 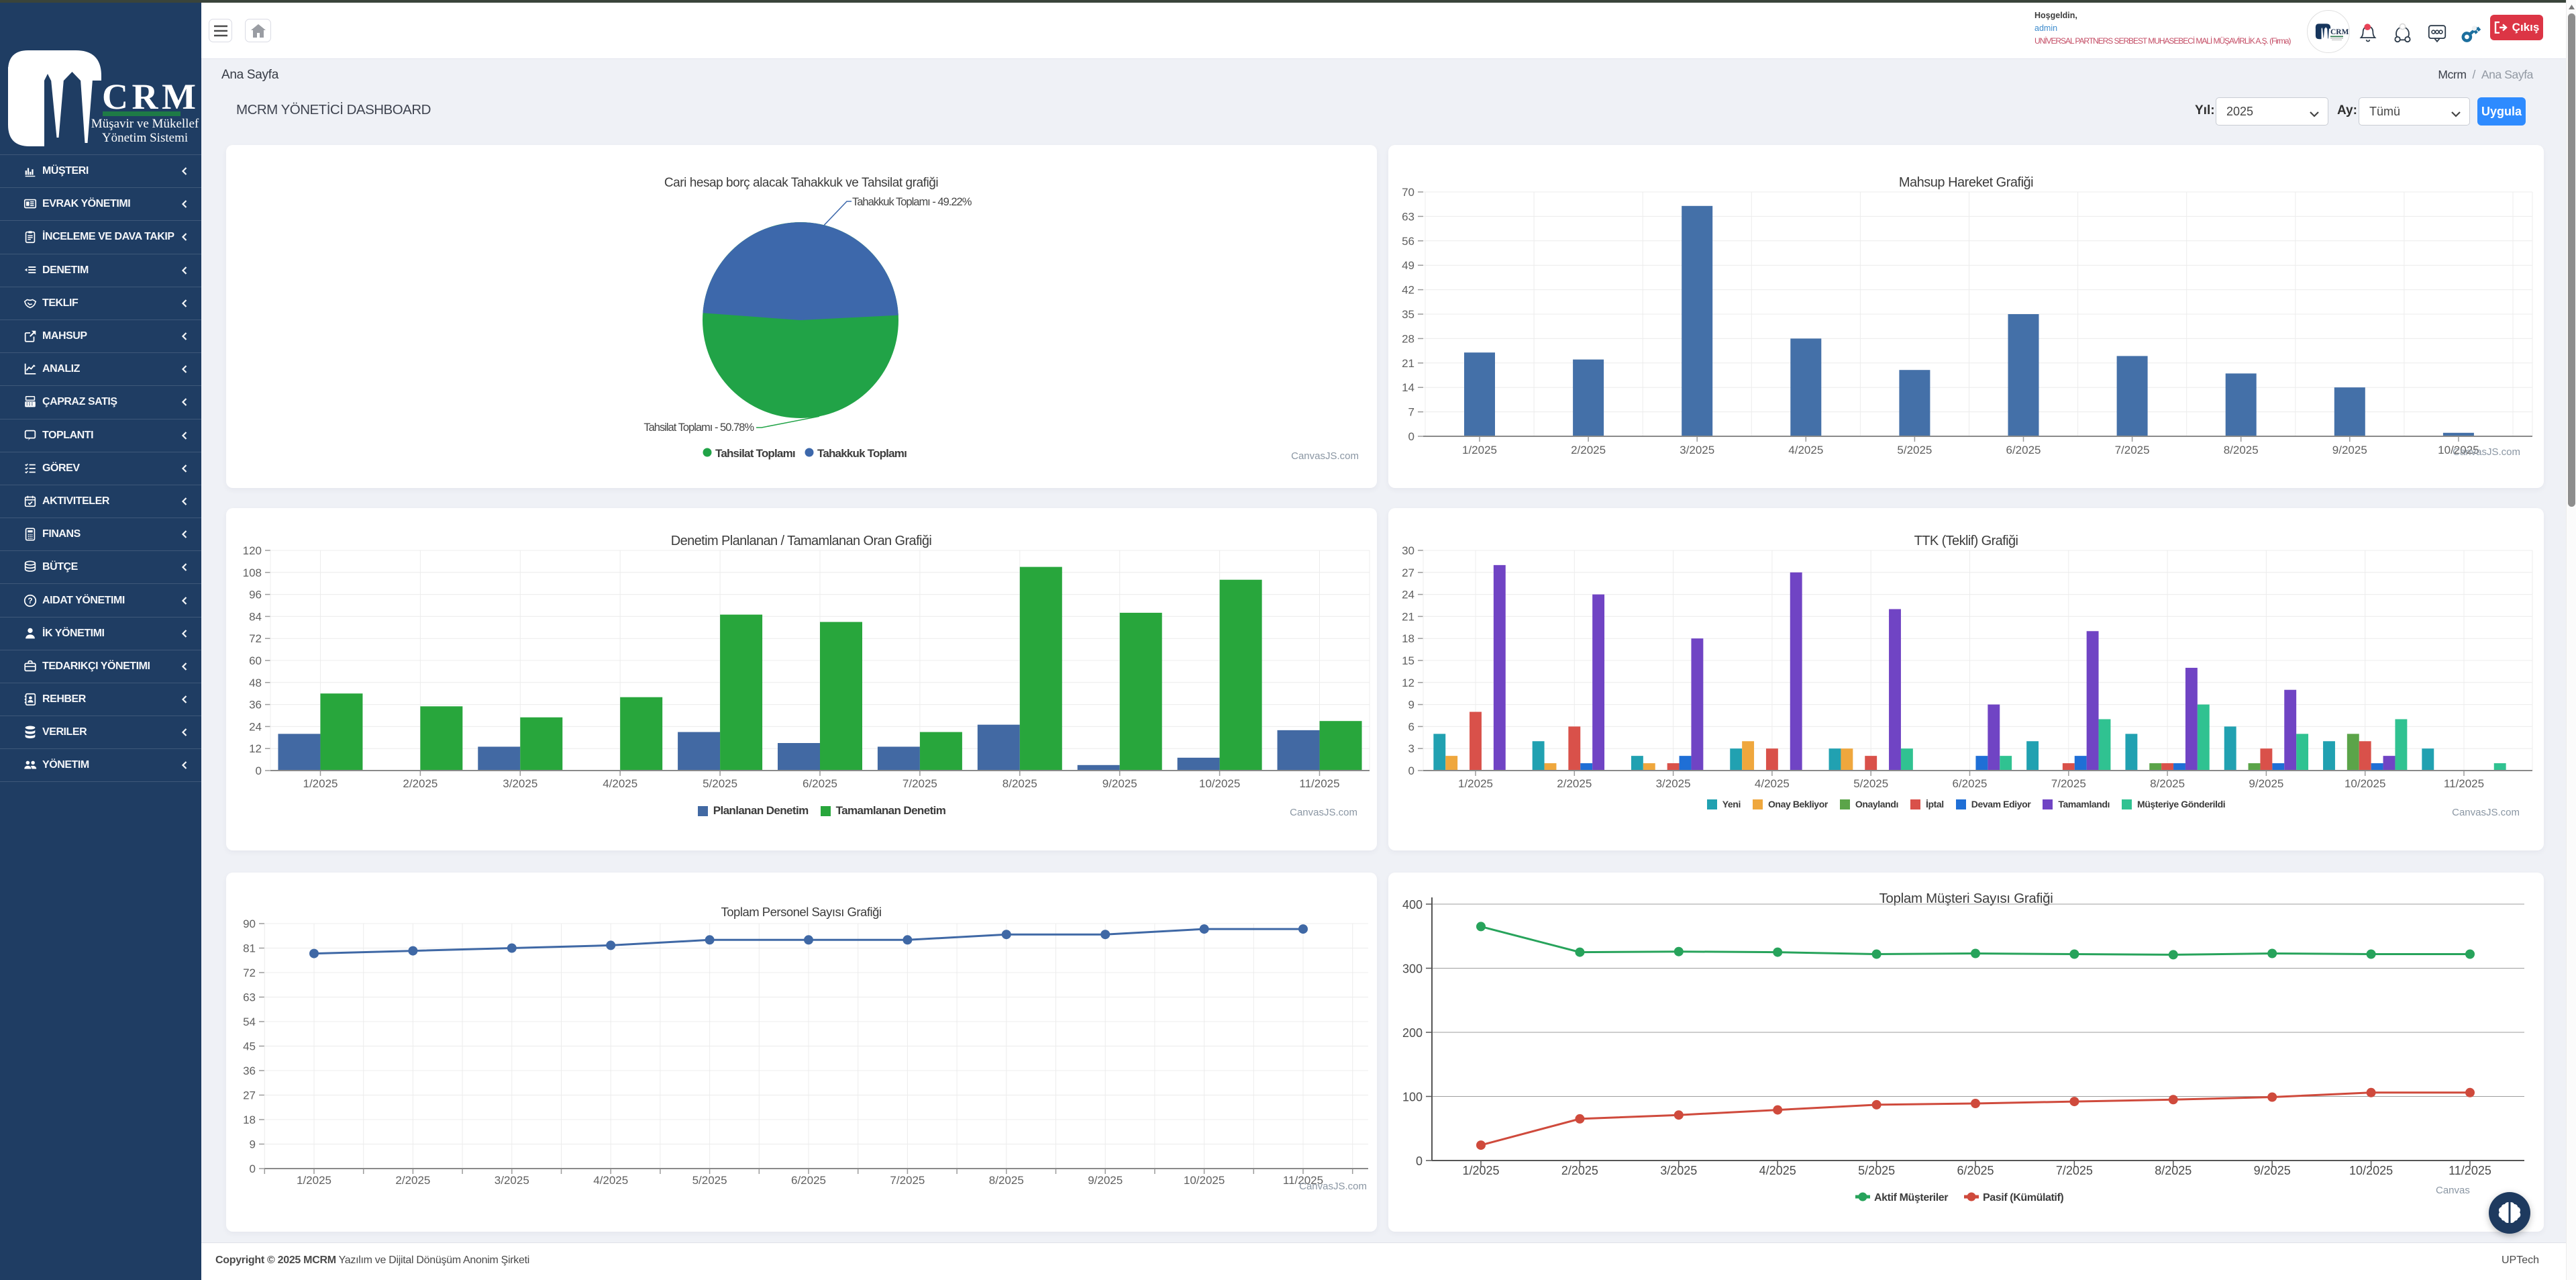 I want to click on svg-text: 3, so click(x=1411, y=748).